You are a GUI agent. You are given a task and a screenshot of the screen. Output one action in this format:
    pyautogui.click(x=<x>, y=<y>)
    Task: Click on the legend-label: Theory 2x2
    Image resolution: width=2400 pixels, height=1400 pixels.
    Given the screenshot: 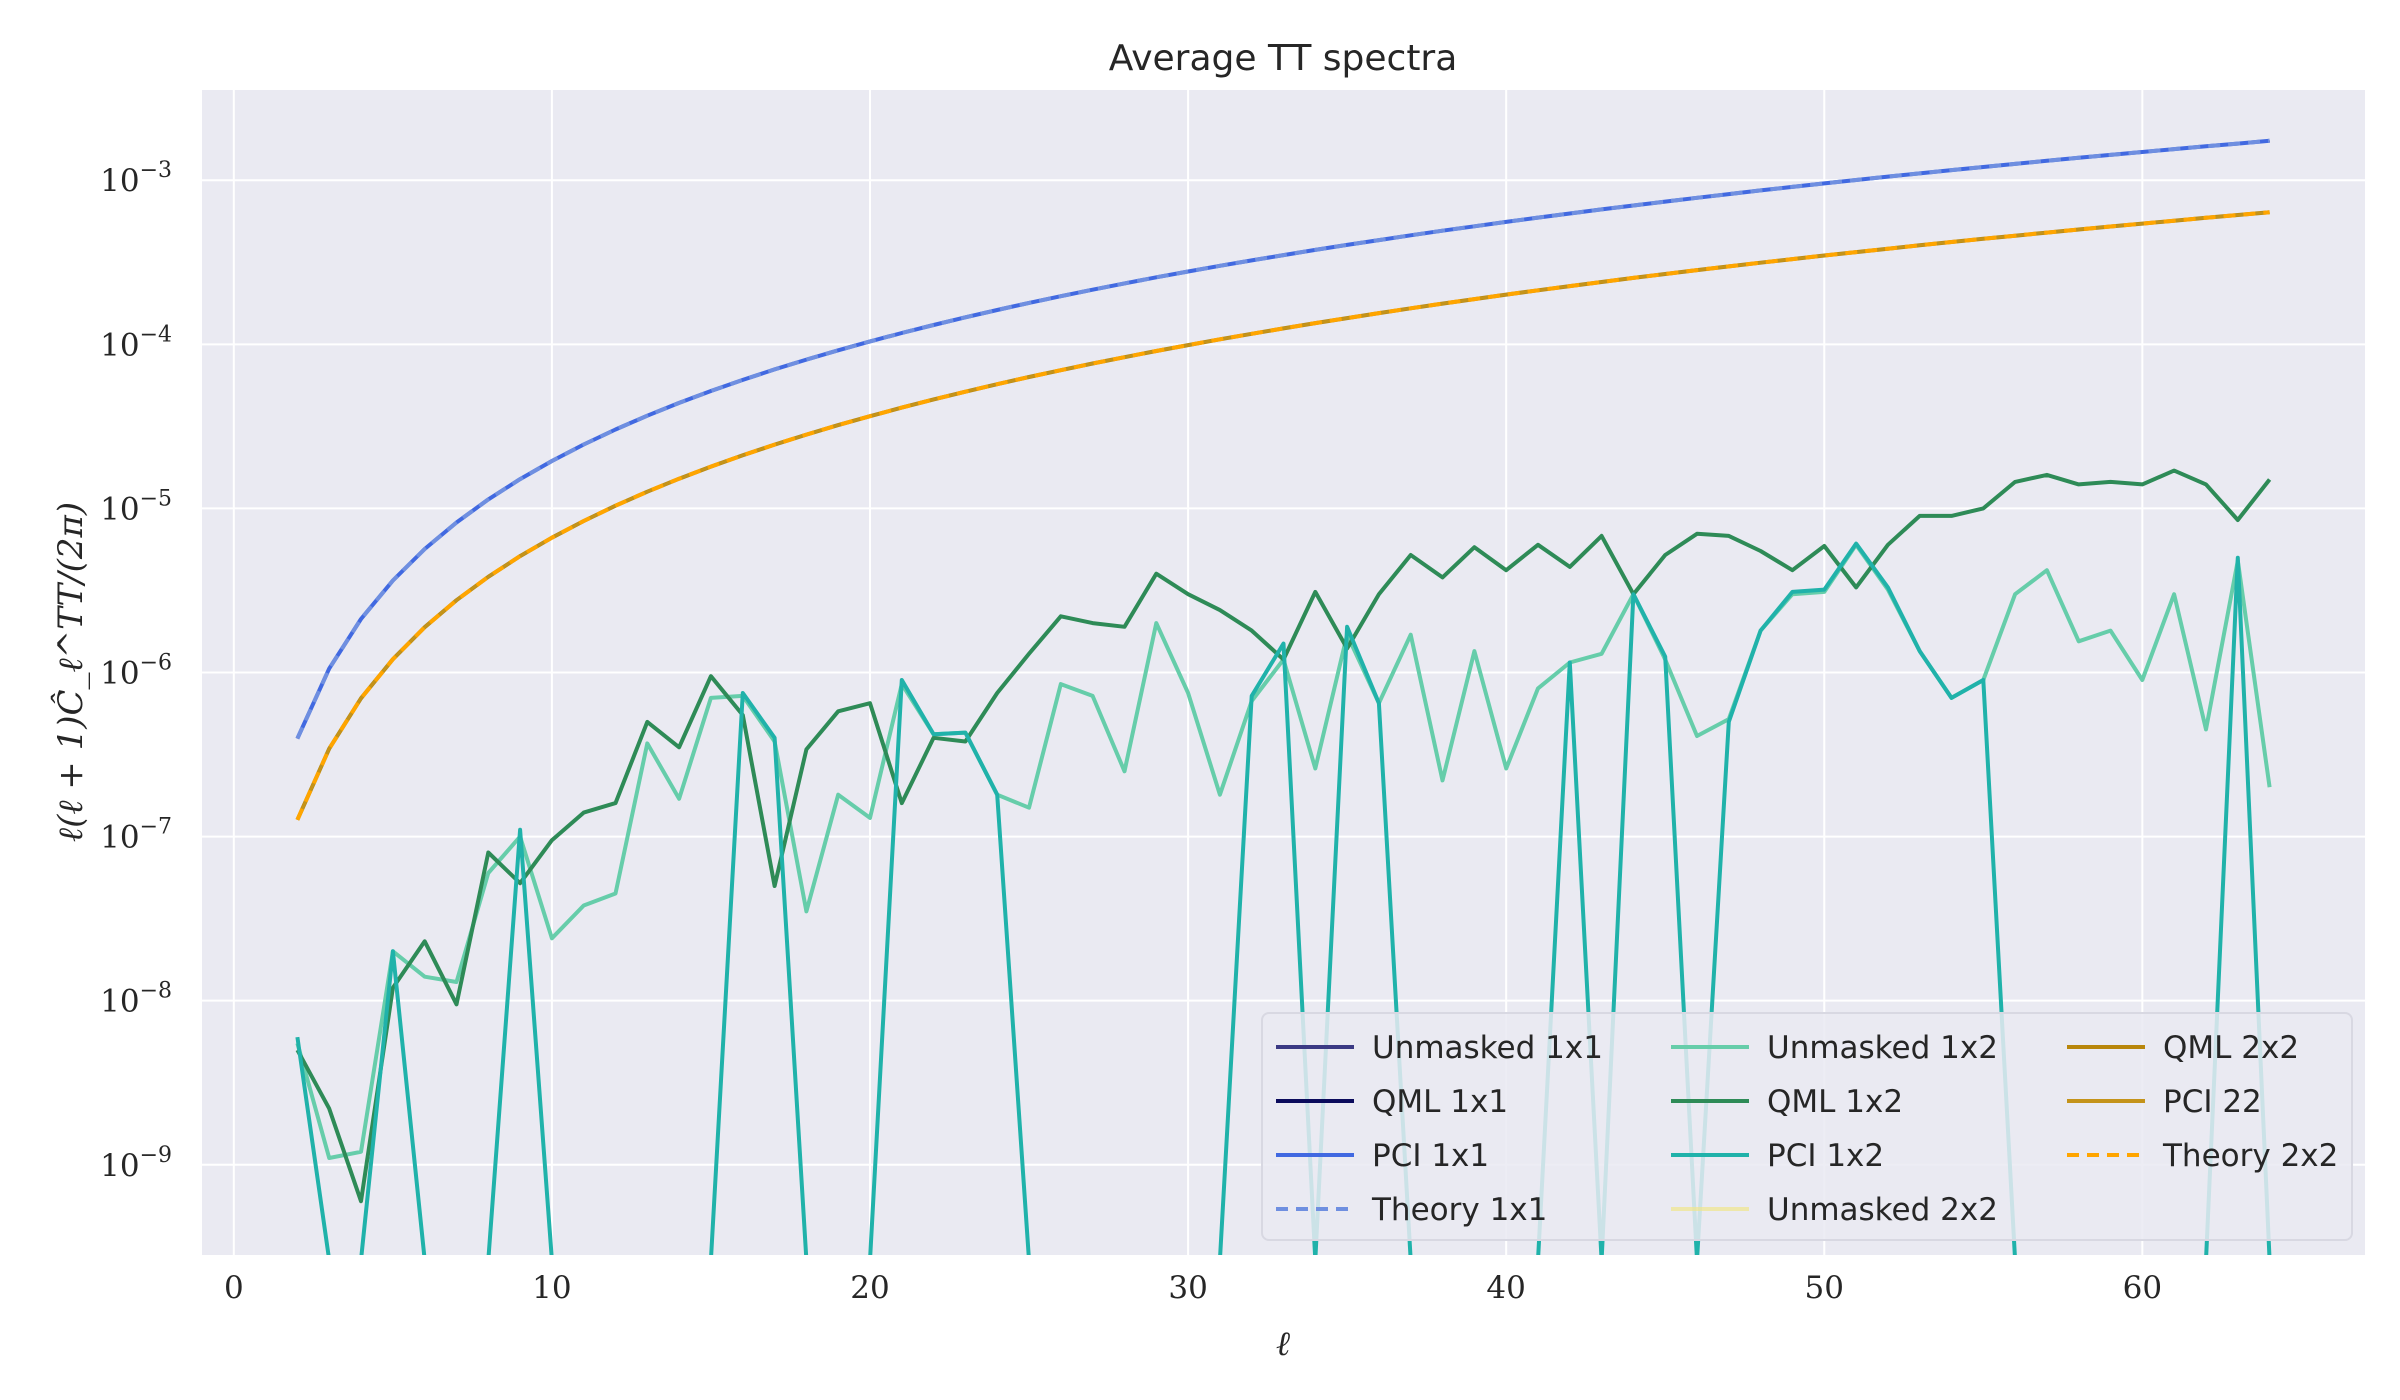 What is the action you would take?
    pyautogui.click(x=2250, y=1156)
    